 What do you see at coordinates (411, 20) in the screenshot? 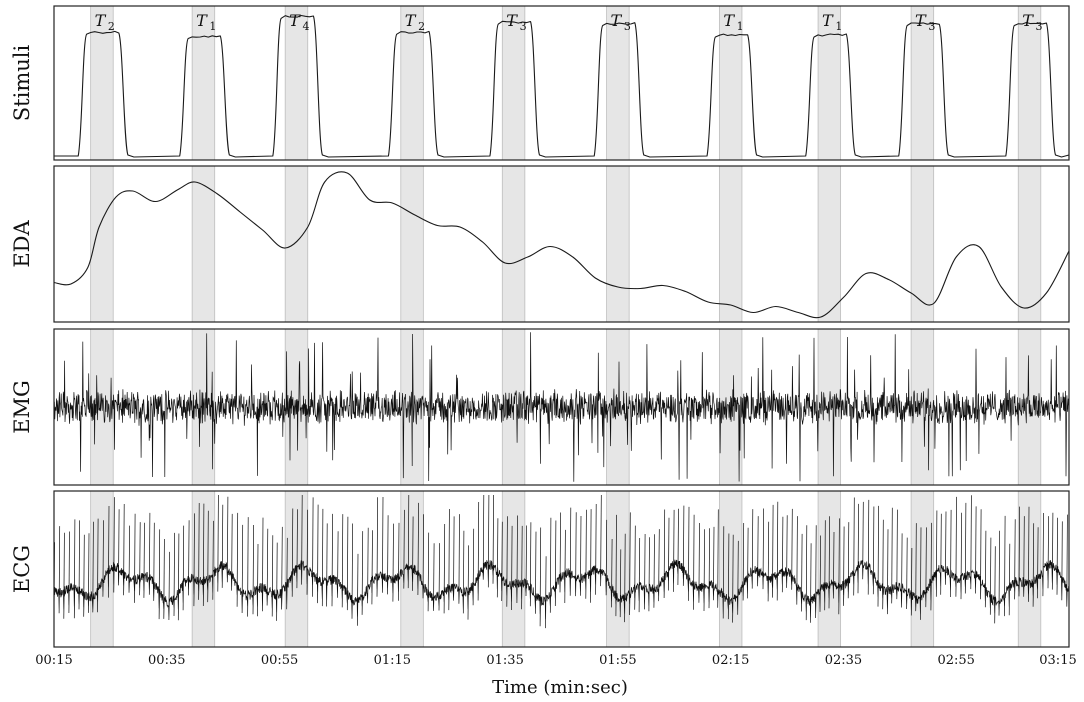
I see `stimulus-label-4: T` at bounding box center [411, 20].